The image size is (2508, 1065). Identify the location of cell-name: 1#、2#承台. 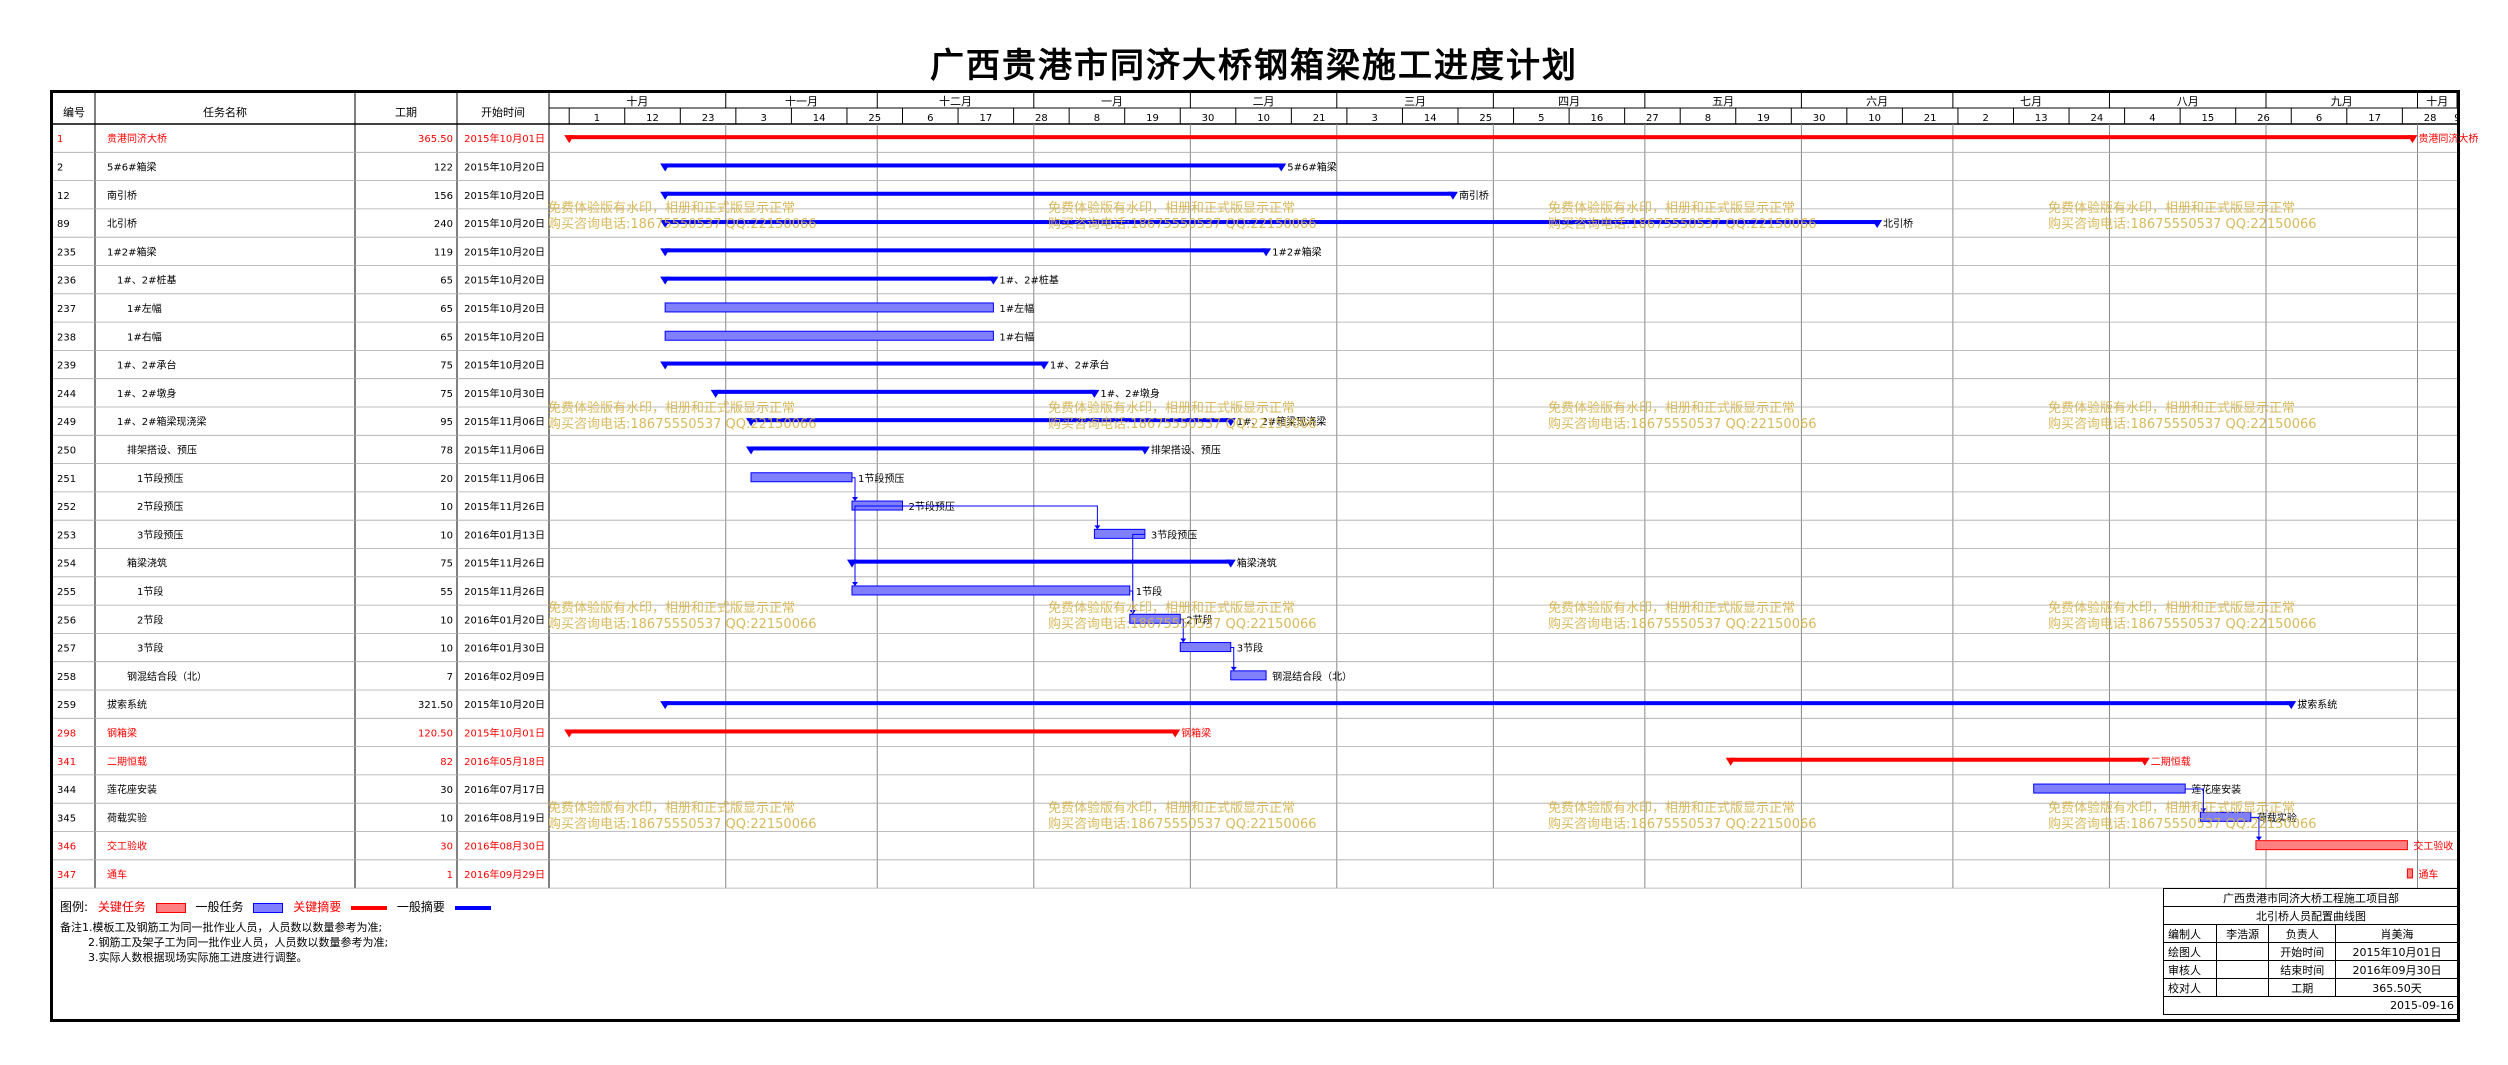
(146, 365).